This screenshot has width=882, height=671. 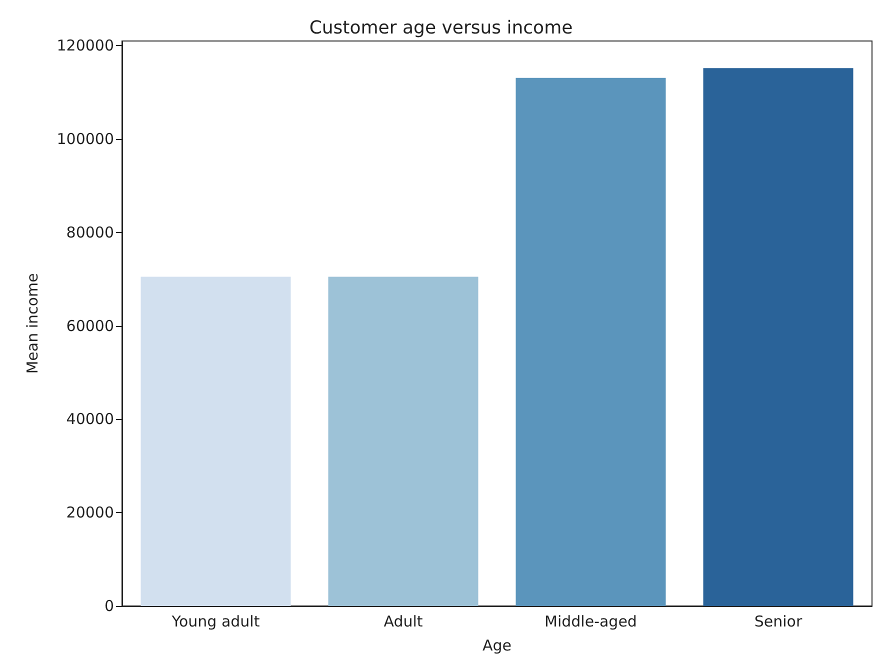 What do you see at coordinates (90, 513) in the screenshot?
I see `y-tick-label: 20000` at bounding box center [90, 513].